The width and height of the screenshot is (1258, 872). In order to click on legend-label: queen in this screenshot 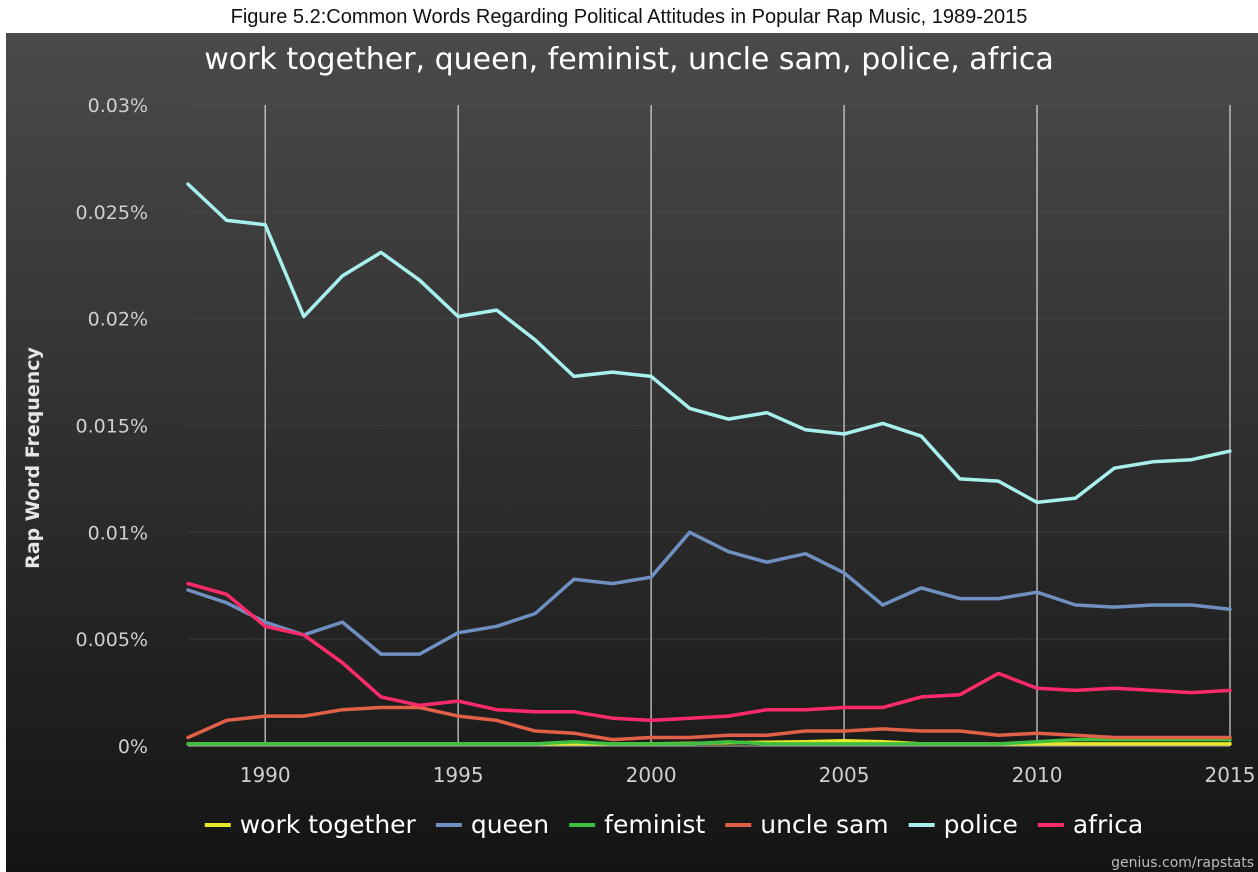, I will do `click(510, 824)`.